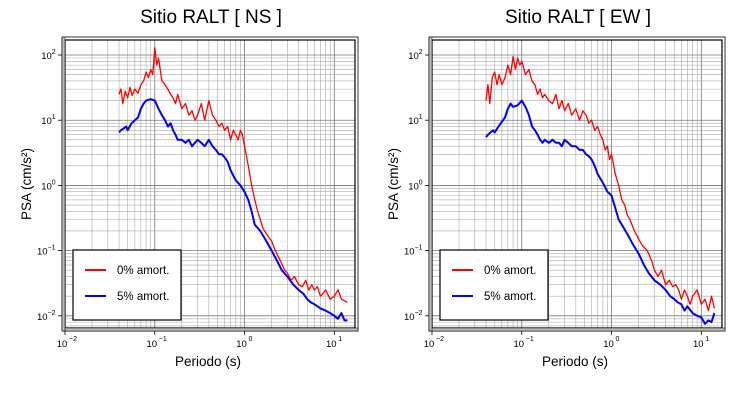  Describe the element at coordinates (578, 17) in the screenshot. I see `chart-title: Sitio RALT [ EW ]` at that location.